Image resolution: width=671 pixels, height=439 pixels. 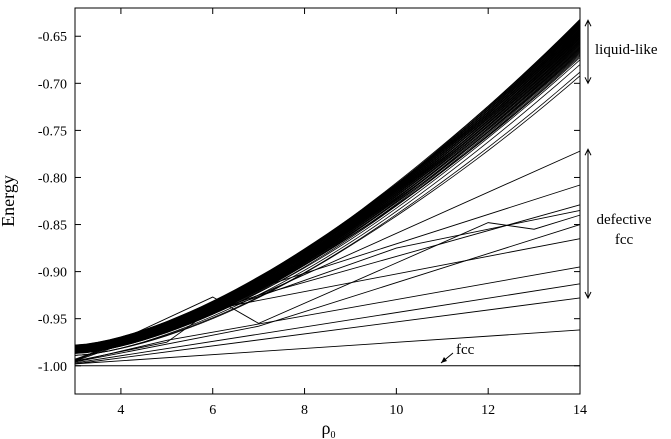 What do you see at coordinates (52, 37) in the screenshot?
I see `y-tick-label: -0.65` at bounding box center [52, 37].